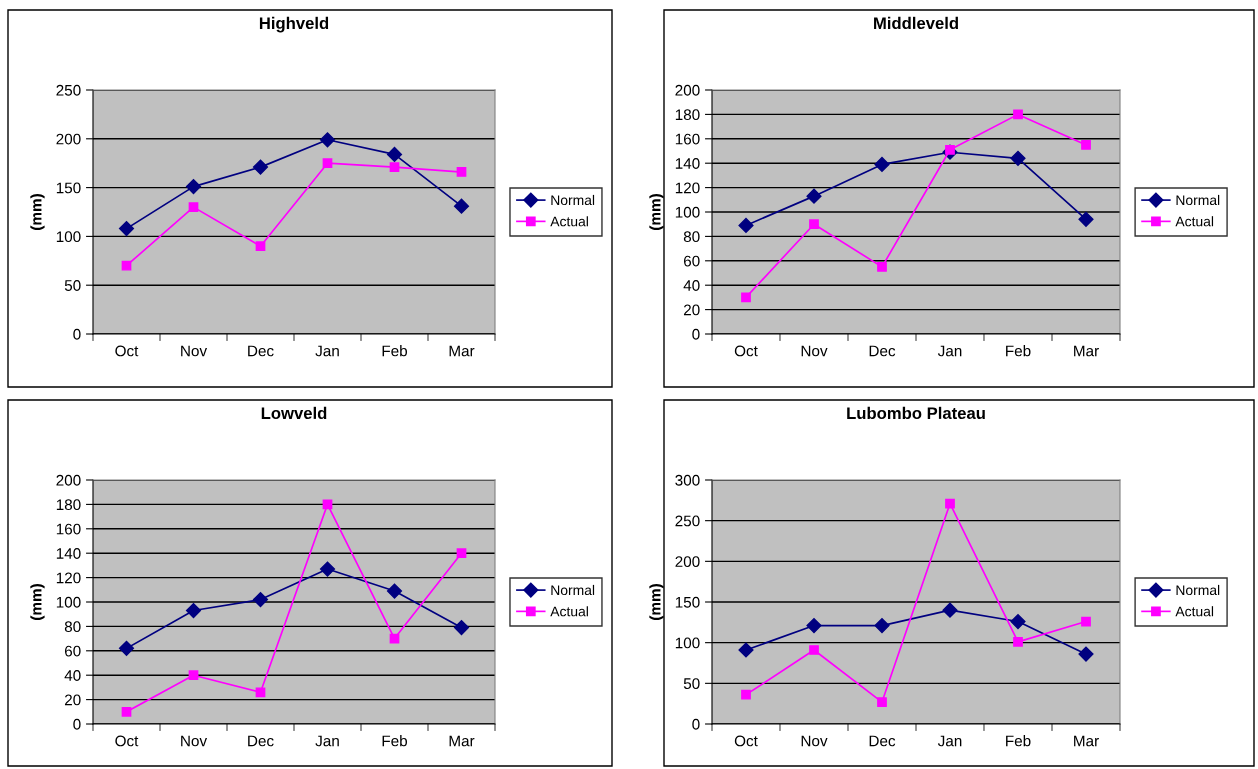 Image resolution: width=1258 pixels, height=769 pixels. I want to click on y-tick-label: 300, so click(687, 480).